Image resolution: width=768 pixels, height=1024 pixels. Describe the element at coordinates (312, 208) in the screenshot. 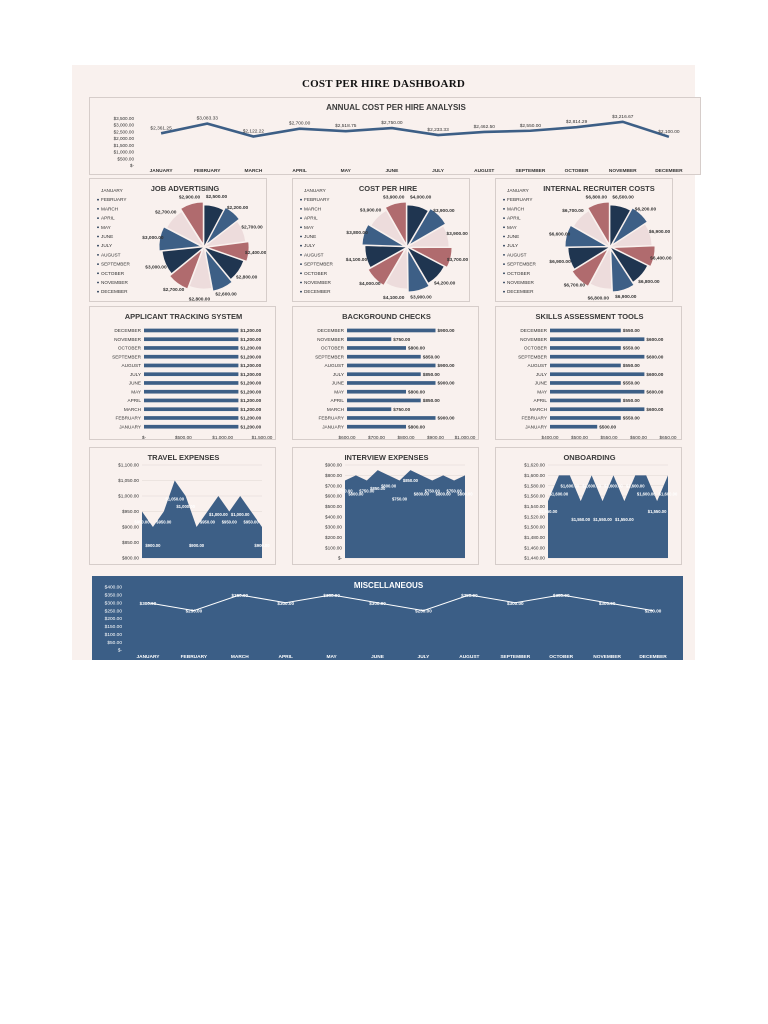

I see `cost_per_hire-legend-item: MARCH` at that location.